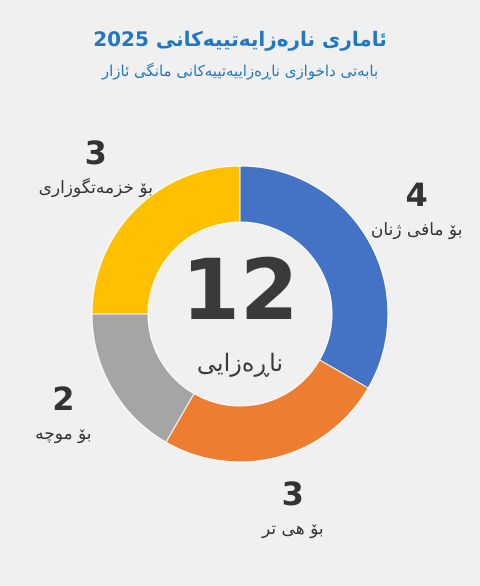  I want to click on slice-label: بۆ هی تر, so click(292, 529).